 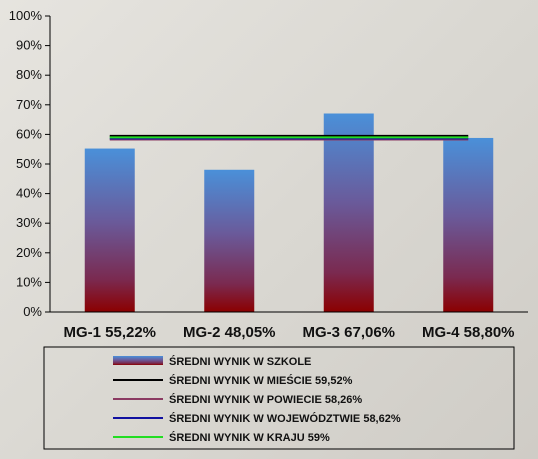 I want to click on y-tick-label: 70%, so click(x=29, y=104).